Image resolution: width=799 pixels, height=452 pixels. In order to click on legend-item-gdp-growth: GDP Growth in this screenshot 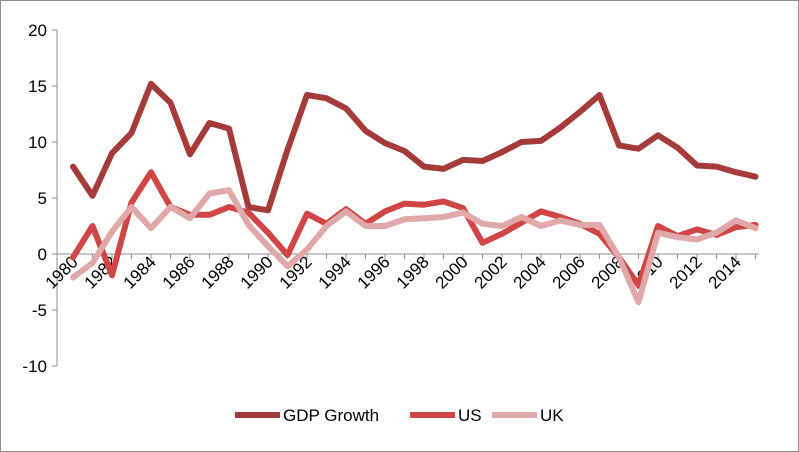, I will do `click(307, 415)`.